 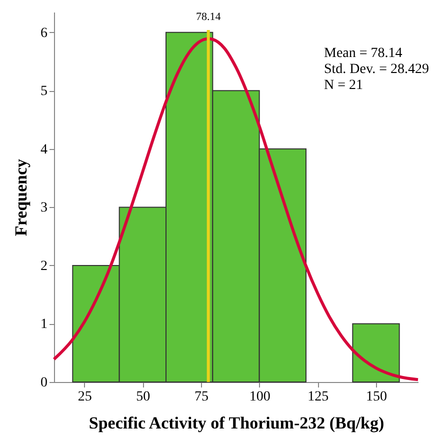 What do you see at coordinates (376, 397) in the screenshot?
I see `x-tick-label: 150` at bounding box center [376, 397].